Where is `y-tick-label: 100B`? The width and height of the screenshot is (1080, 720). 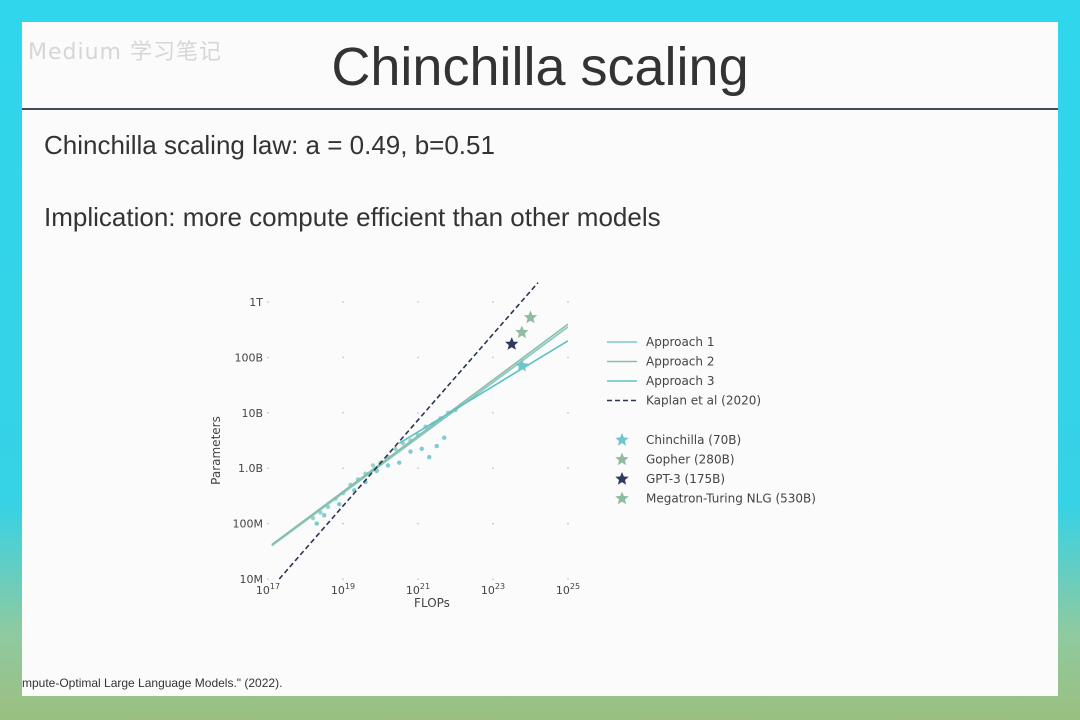 y-tick-label: 100B is located at coordinates (248, 357).